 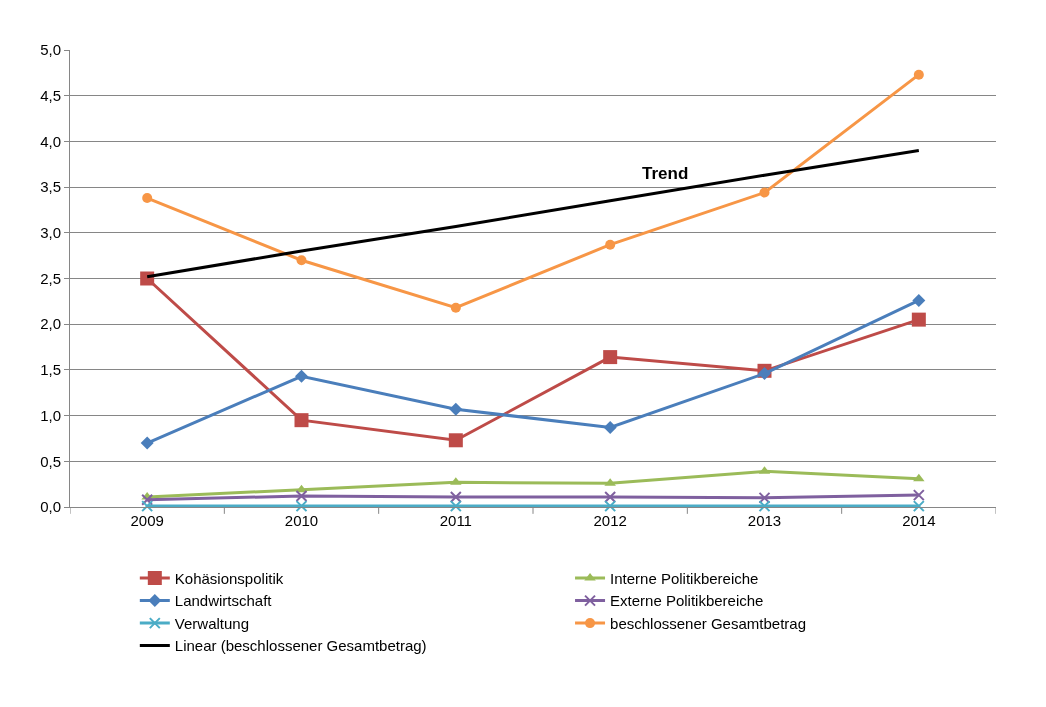 What do you see at coordinates (147, 520) in the screenshot?
I see `x-tick-label: 2009` at bounding box center [147, 520].